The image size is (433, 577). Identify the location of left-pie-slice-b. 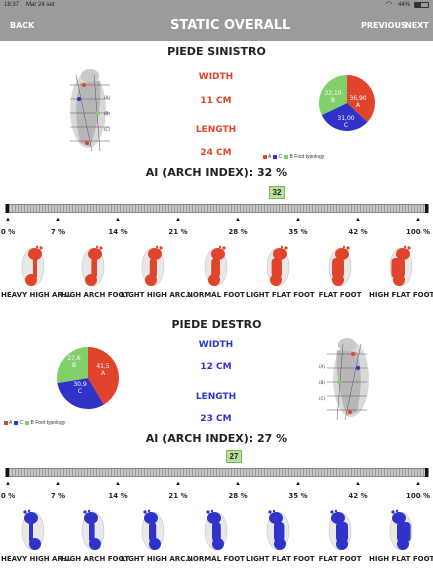
(333, 95).